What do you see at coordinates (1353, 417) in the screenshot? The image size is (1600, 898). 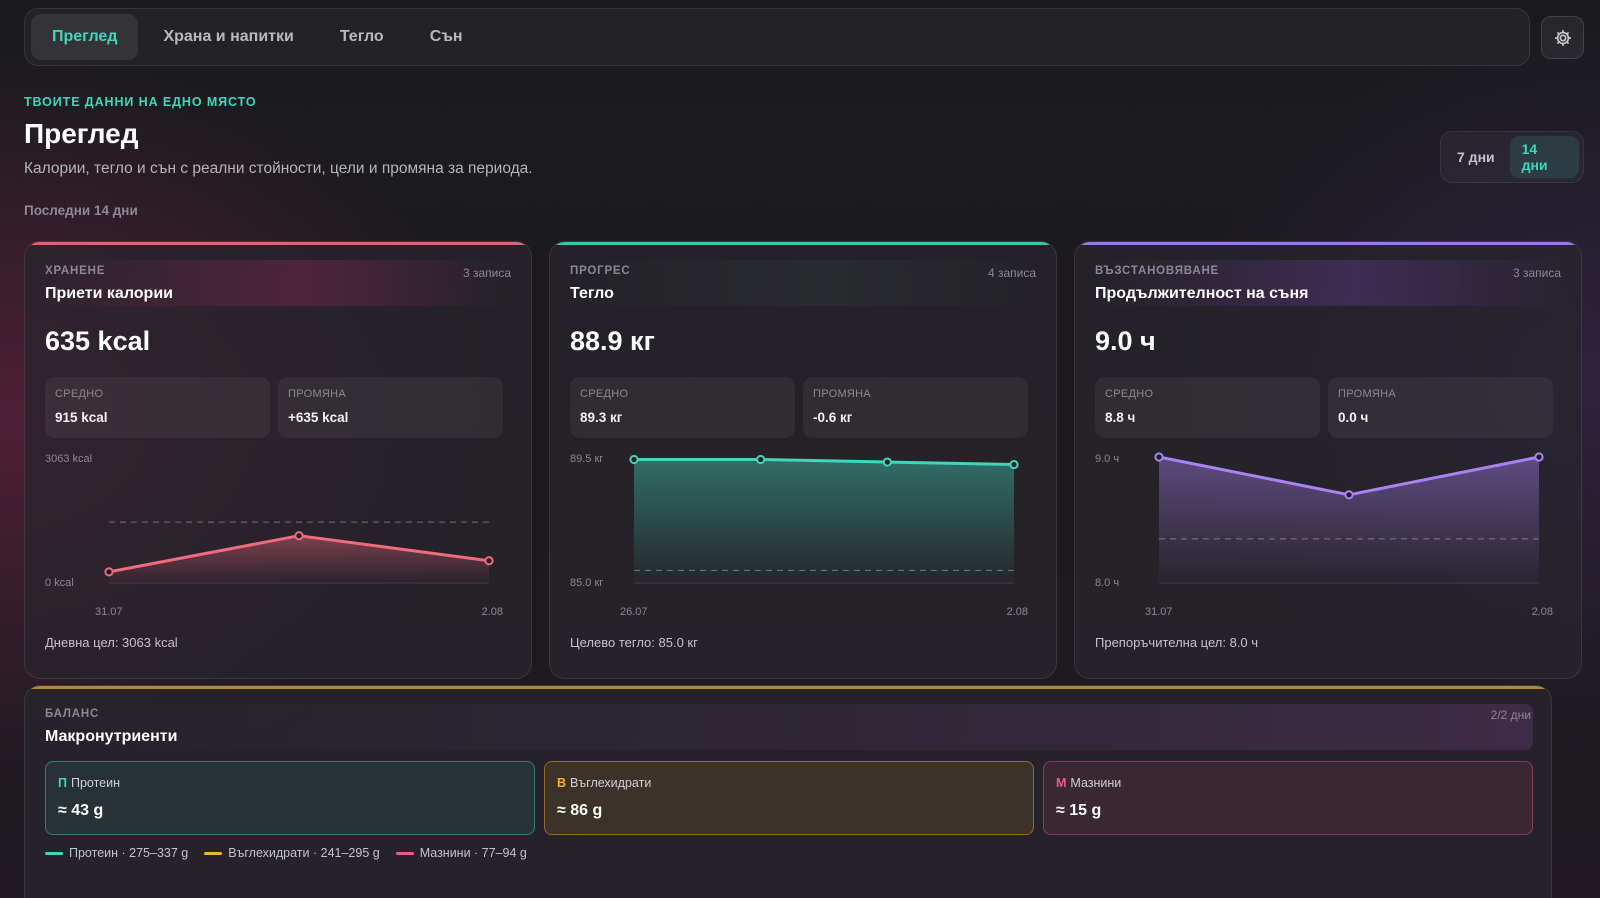 I see `change-value: 0.0 ч` at bounding box center [1353, 417].